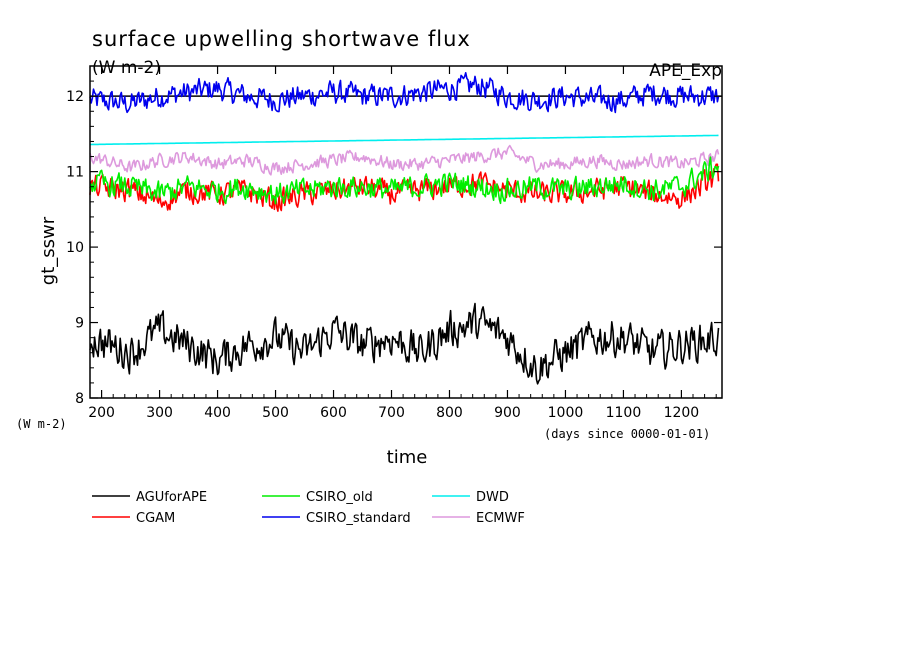 The image size is (904, 654). I want to click on y-tick-label: 10, so click(75, 248).